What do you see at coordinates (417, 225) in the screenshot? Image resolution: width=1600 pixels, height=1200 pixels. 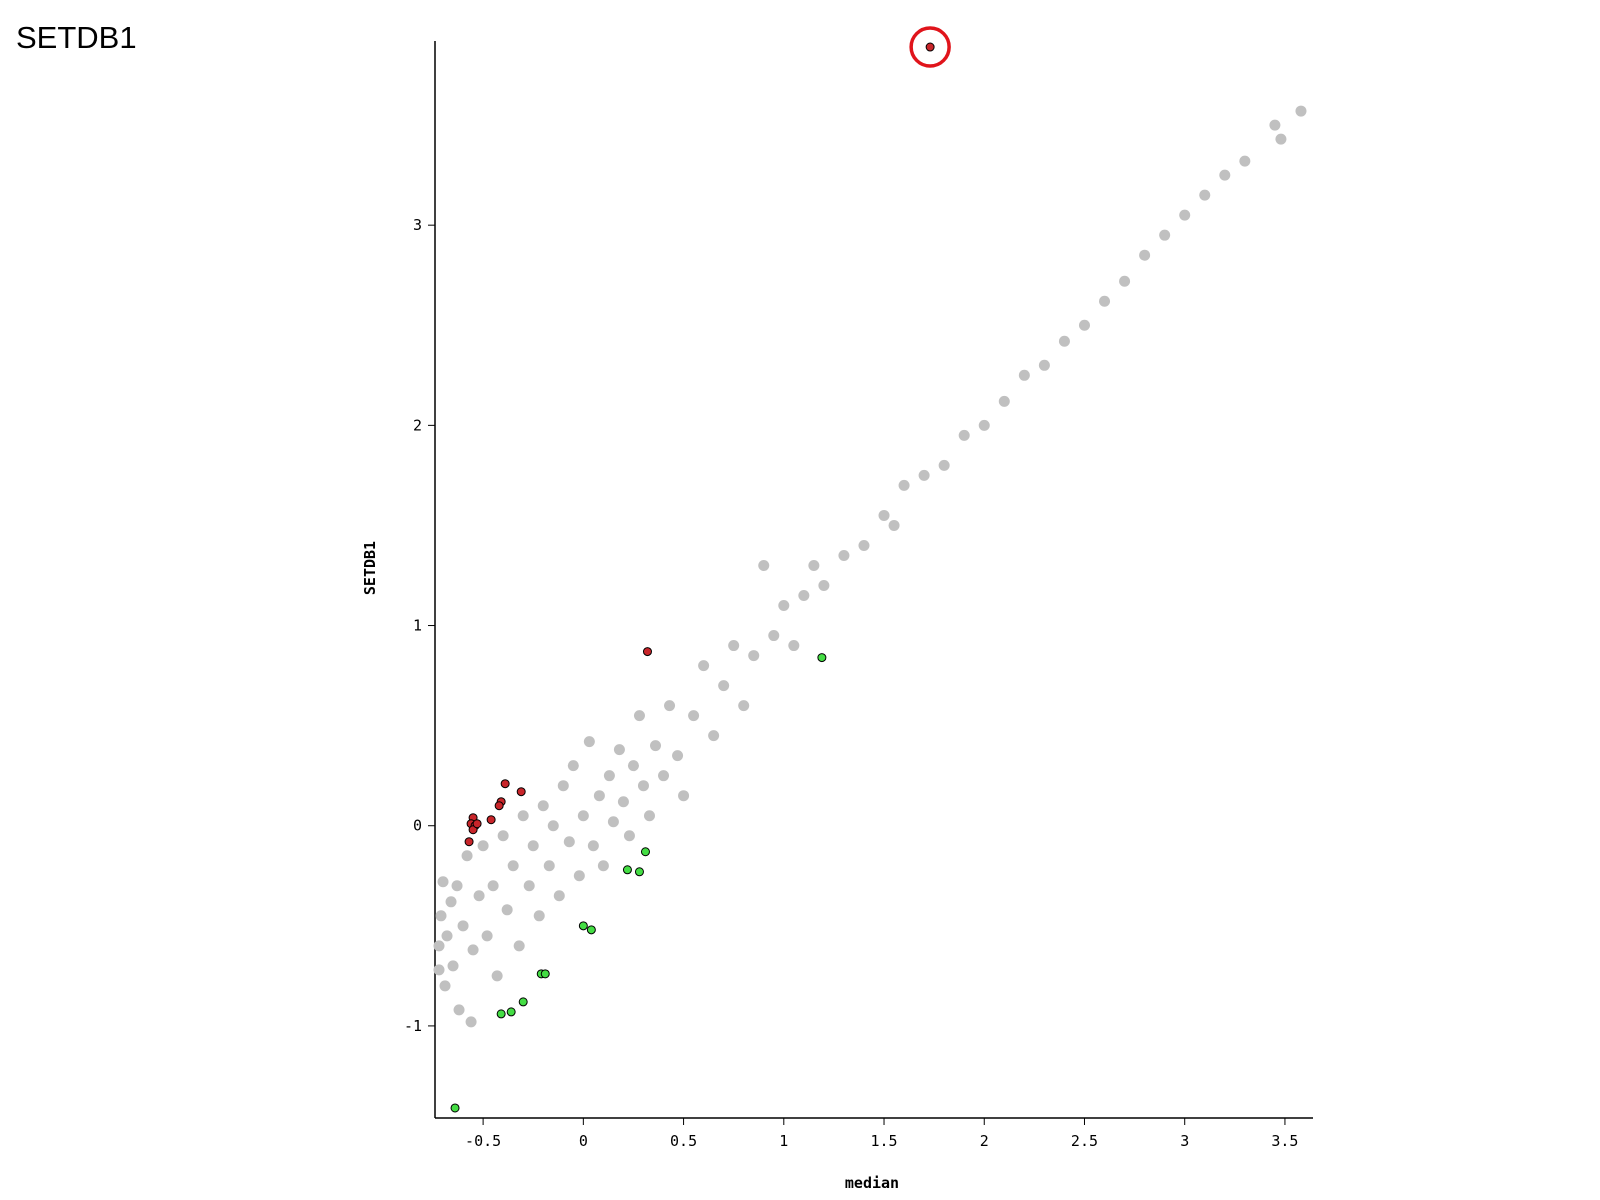 I see `y-tick-label: 3` at bounding box center [417, 225].